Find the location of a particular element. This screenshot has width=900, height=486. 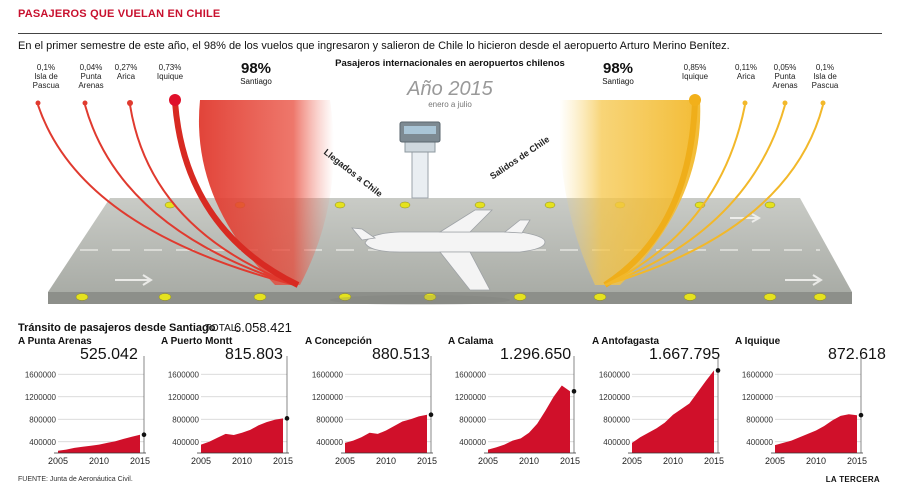

source-note: FUENTE: Junta de Aeronáutica Civil. is located at coordinates (75, 479).